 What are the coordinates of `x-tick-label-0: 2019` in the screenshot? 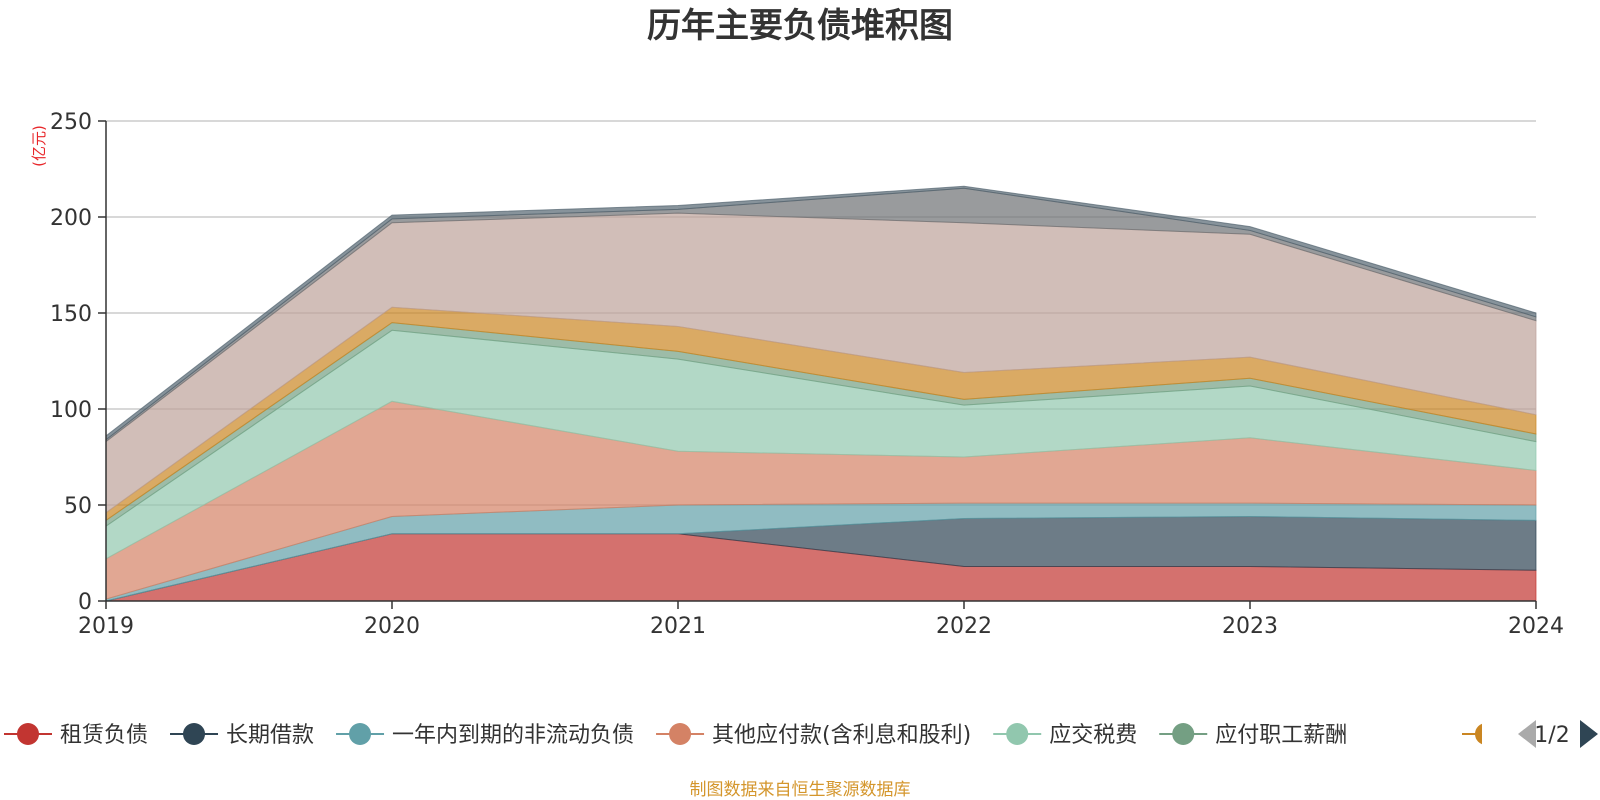 It's located at (106, 626).